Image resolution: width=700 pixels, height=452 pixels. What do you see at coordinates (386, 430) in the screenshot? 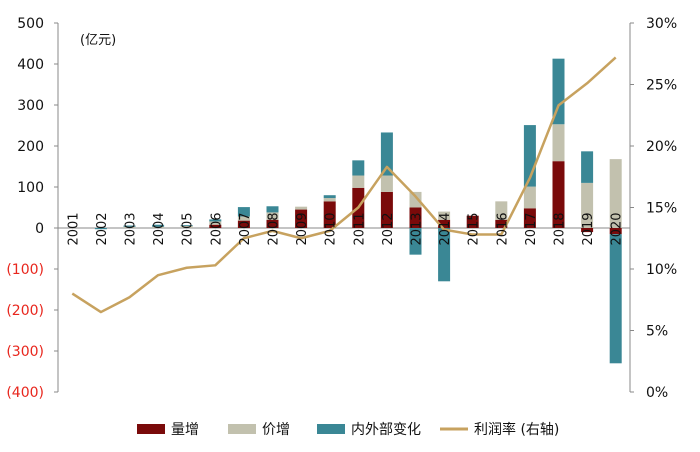
I see `legend-label: 内外部变化` at bounding box center [386, 430].